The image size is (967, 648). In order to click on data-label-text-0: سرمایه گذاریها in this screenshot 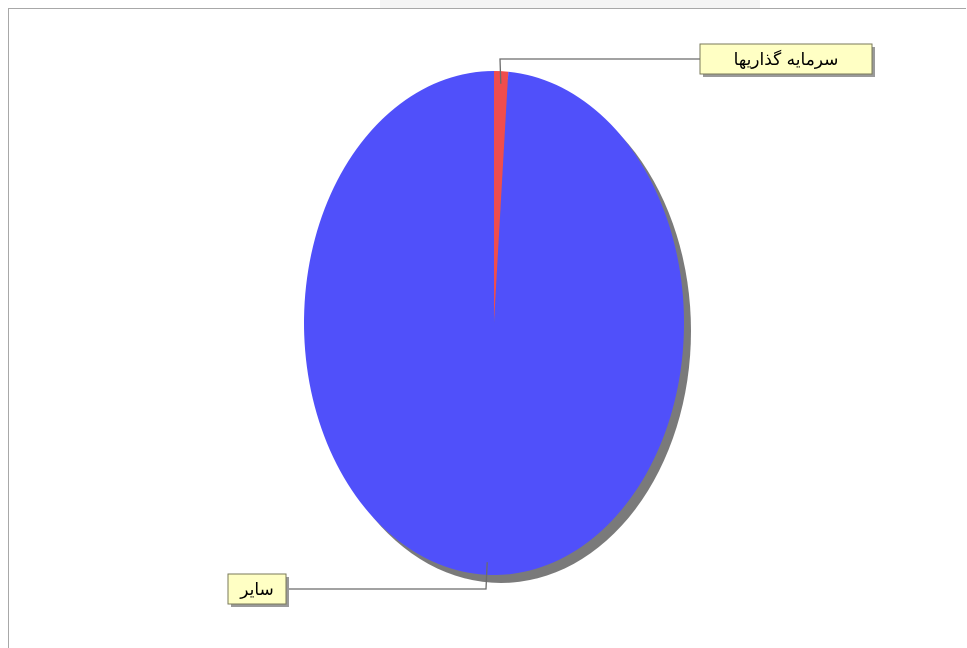, I will do `click(786, 59)`.